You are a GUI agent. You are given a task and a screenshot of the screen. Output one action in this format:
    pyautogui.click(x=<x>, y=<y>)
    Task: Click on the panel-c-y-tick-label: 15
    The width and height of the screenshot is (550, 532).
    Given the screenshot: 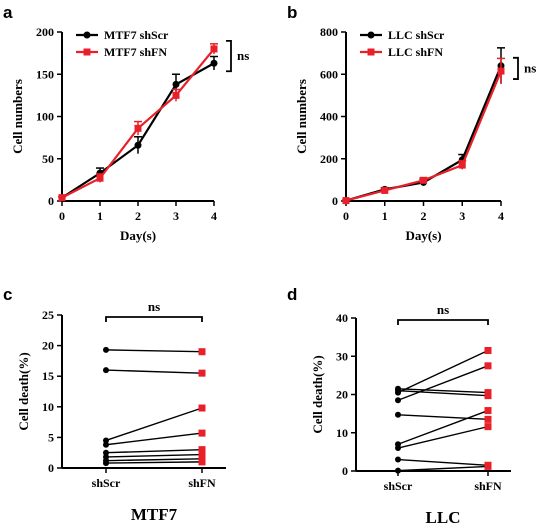 What is the action you would take?
    pyautogui.click(x=48, y=376)
    